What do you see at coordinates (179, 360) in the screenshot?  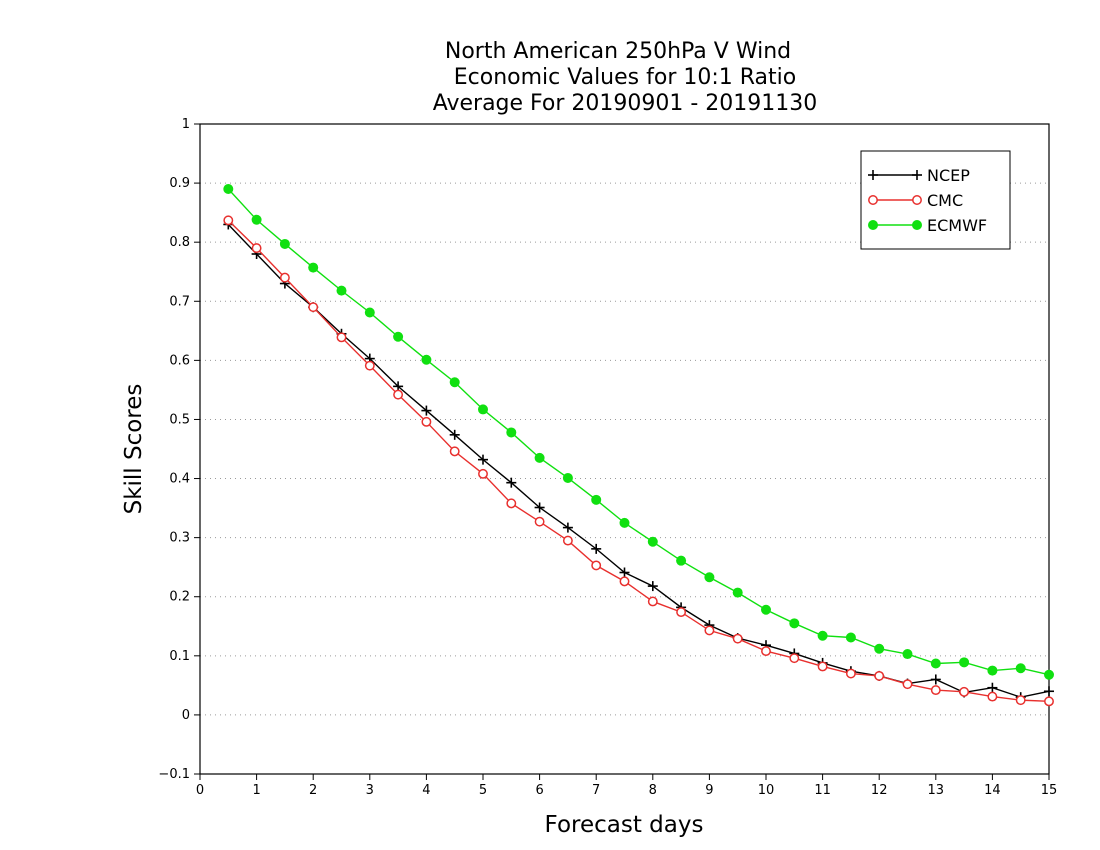 I see `y-tick-label: 0.6` at bounding box center [179, 360].